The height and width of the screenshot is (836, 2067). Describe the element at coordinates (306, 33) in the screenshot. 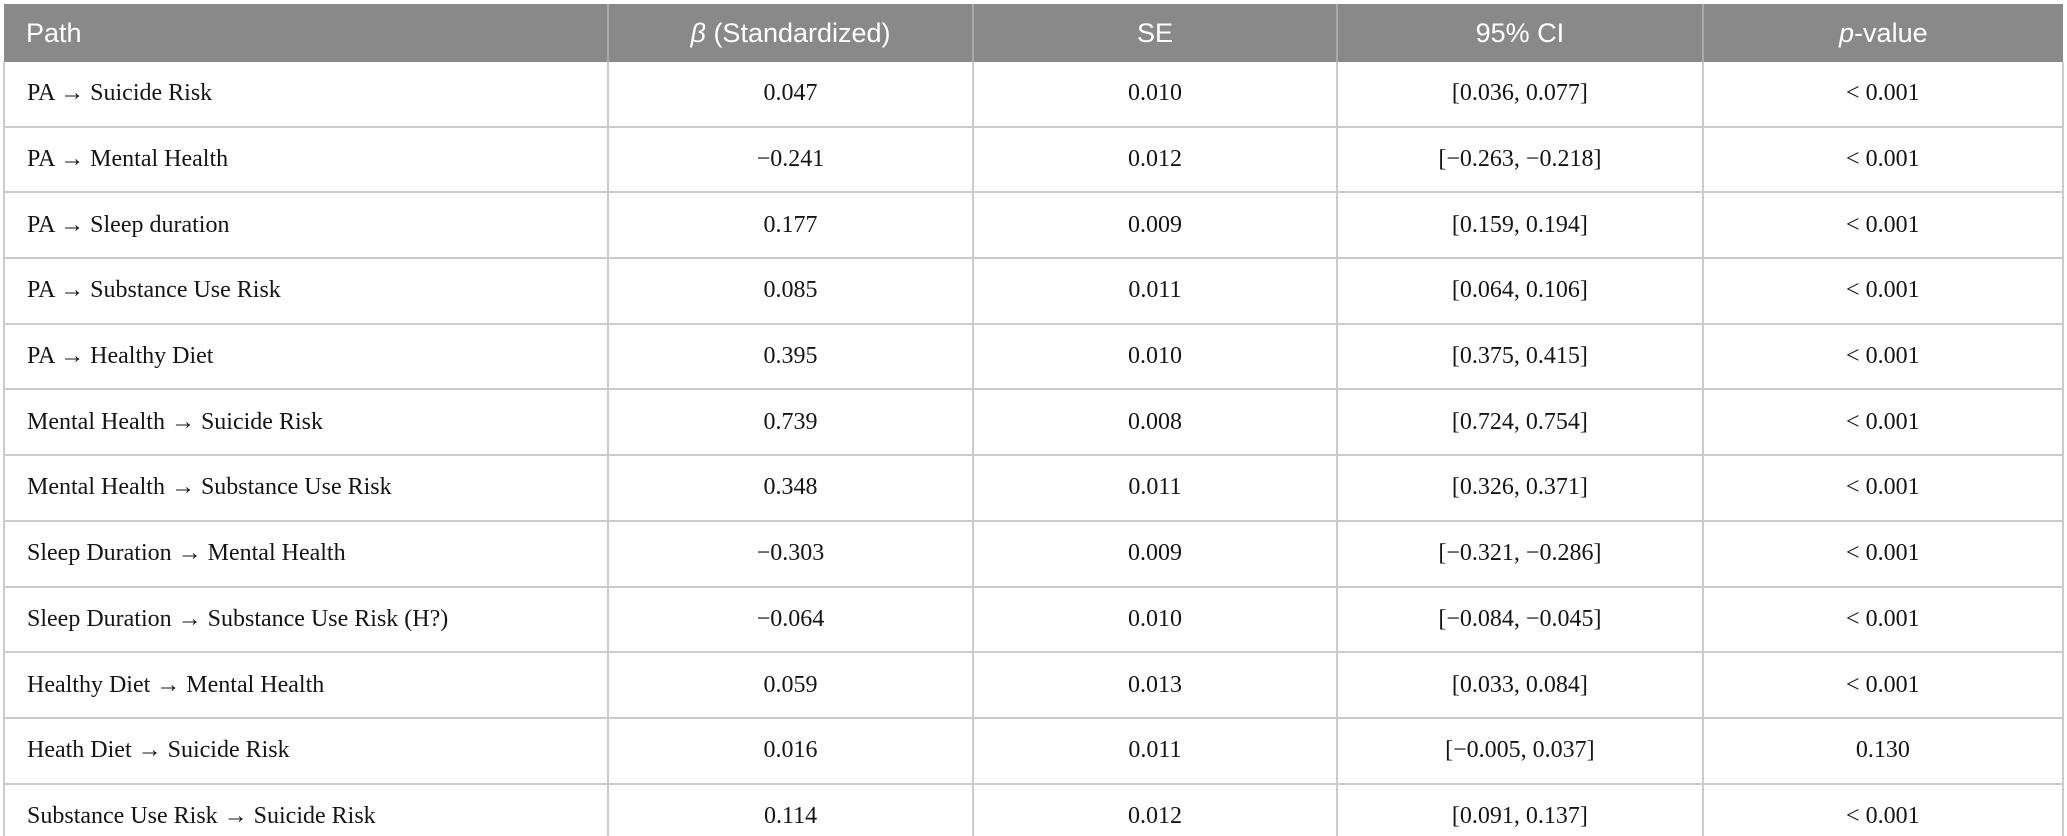

I see `header-cell-path: Path` at that location.